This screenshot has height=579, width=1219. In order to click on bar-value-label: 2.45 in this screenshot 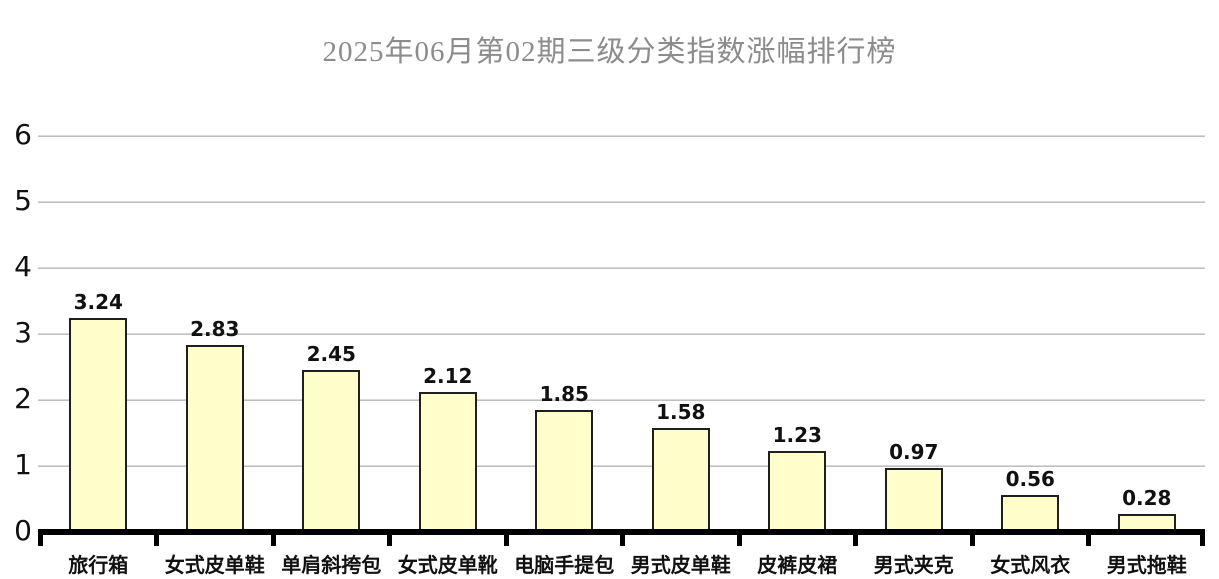, I will do `click(331, 354)`.